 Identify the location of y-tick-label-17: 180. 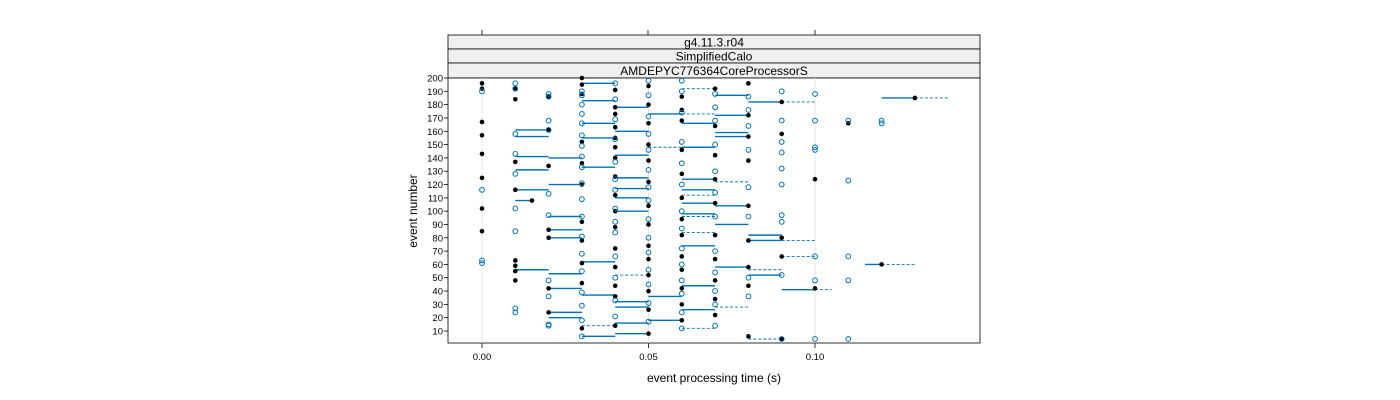
(435, 105).